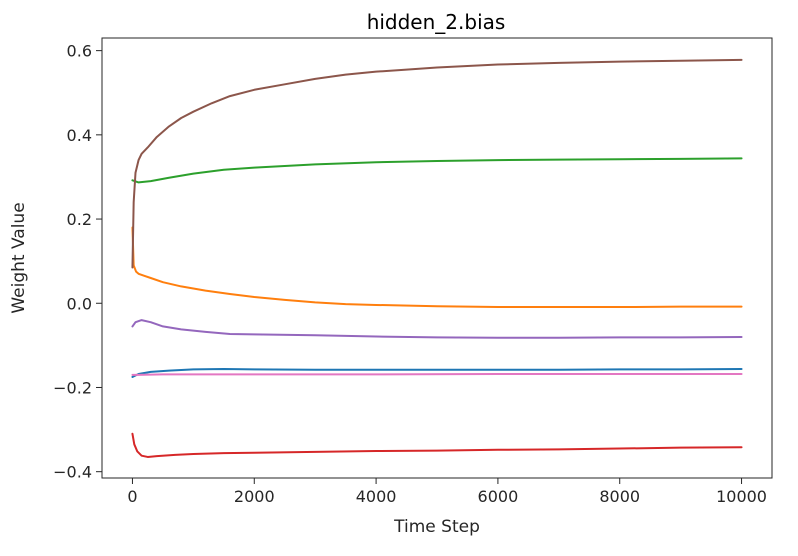  What do you see at coordinates (619, 496) in the screenshot?
I see `x-tick-label: 8000` at bounding box center [619, 496].